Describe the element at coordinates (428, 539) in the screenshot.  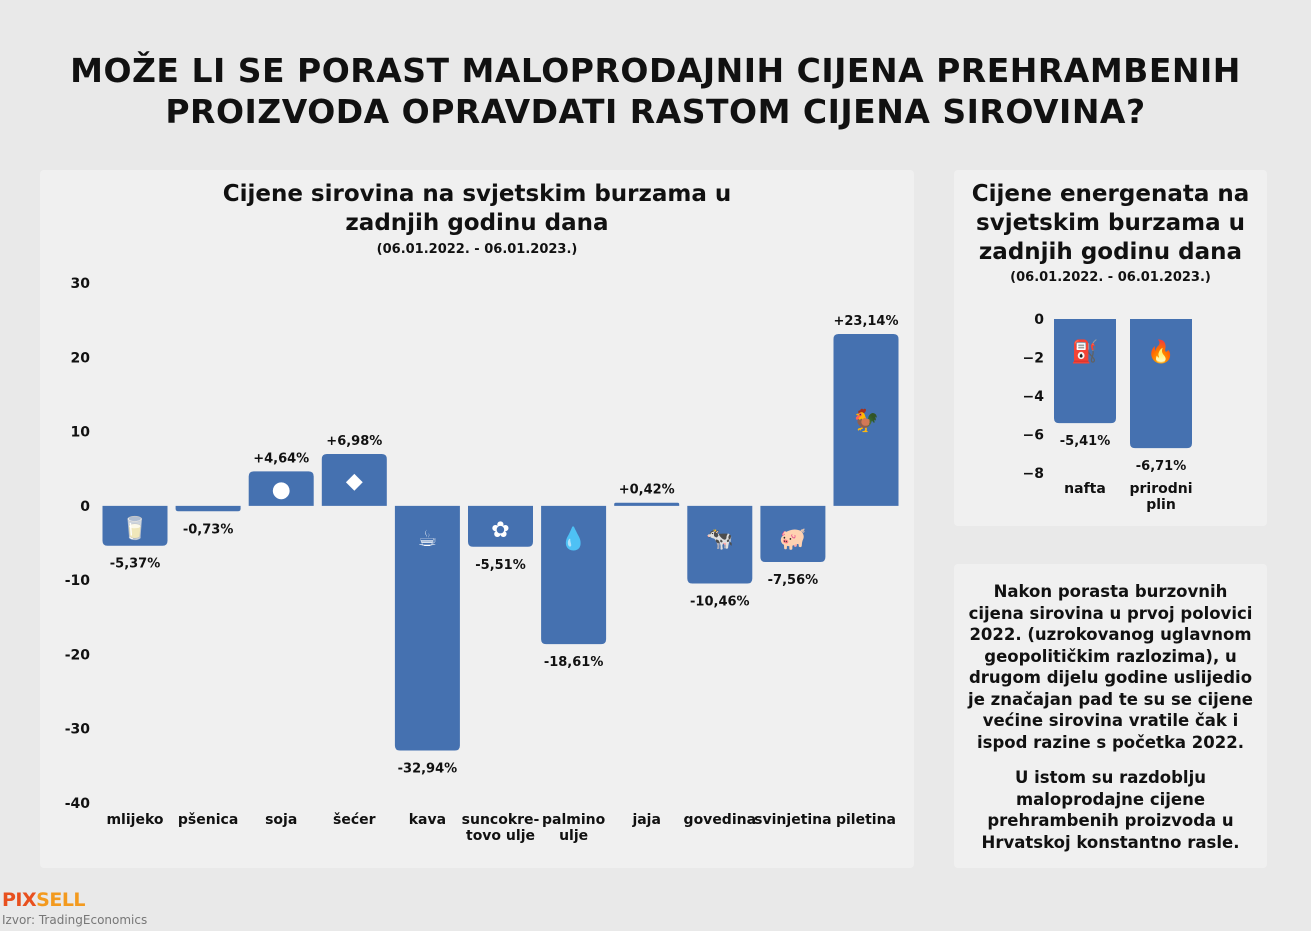
I see `coffee-bean-icon: ☕` at that location.